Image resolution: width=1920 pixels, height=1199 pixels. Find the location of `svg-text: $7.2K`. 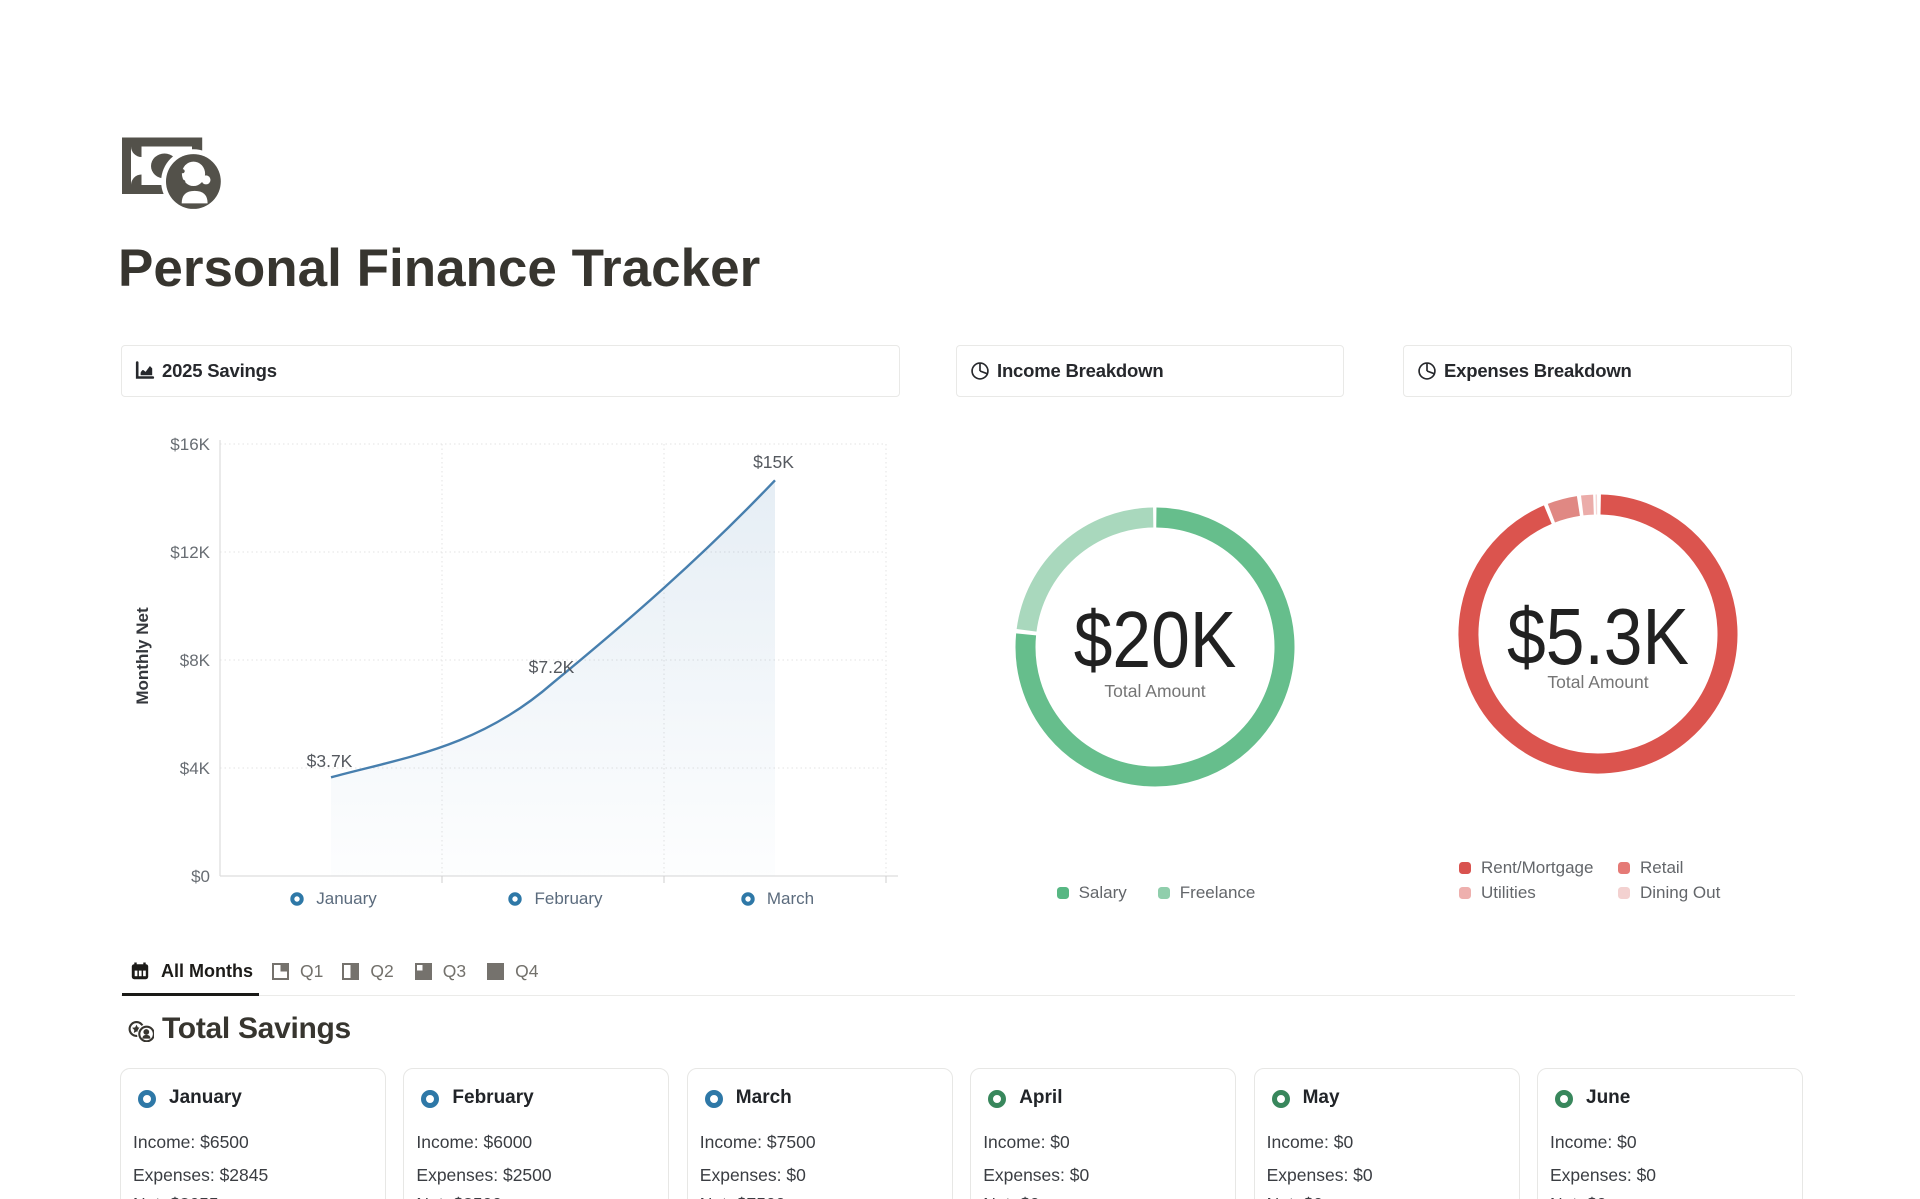

svg-text: $7.2K is located at coordinates (552, 667).